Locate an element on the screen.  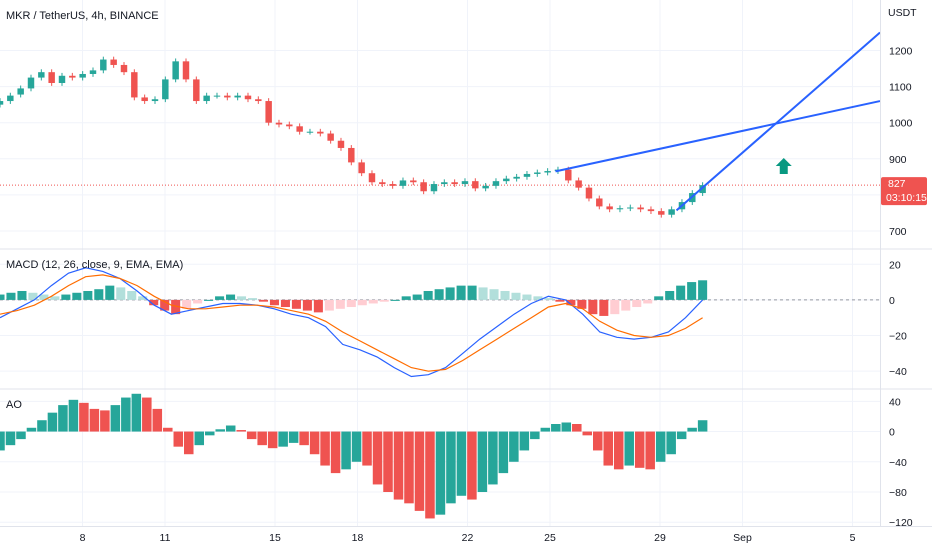
trendlines is located at coordinates (718, 121).